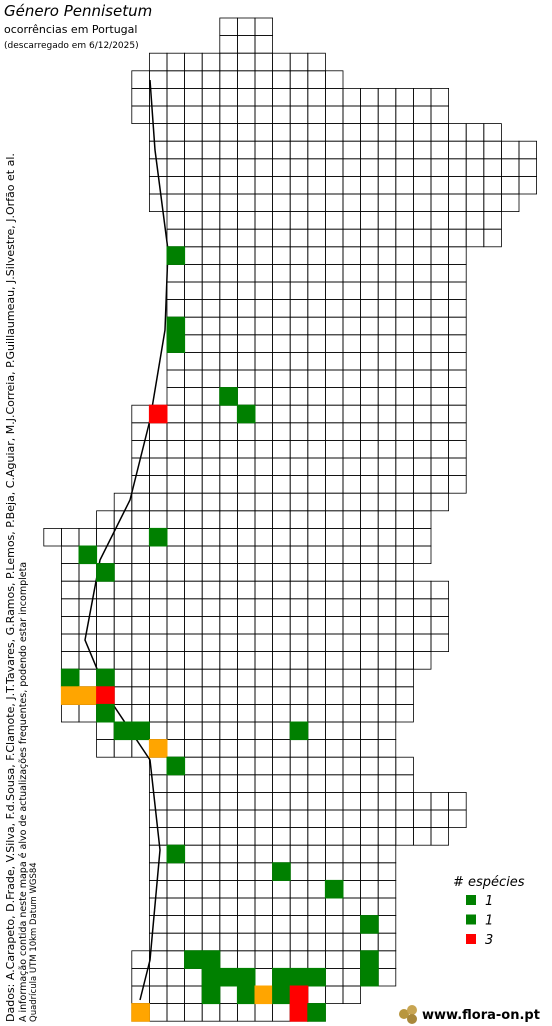 This screenshot has width=552, height=1026. Describe the element at coordinates (34, 942) in the screenshot. I see `grid-info: Quadrícula UTM 10km Datum WGS84` at that location.